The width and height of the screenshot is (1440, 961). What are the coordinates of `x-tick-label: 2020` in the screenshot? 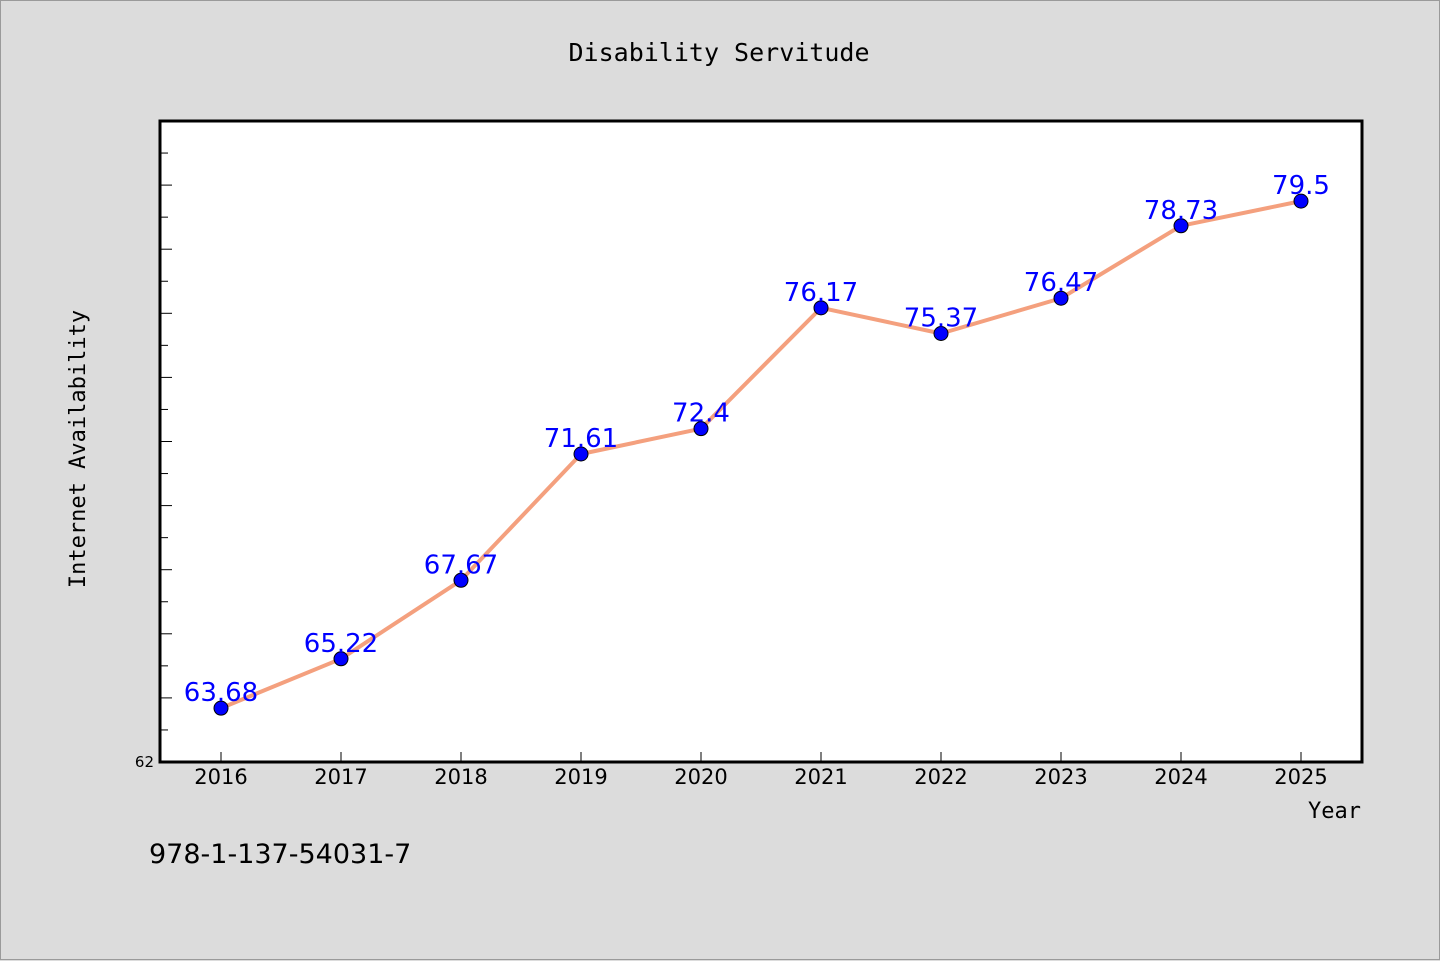 It's located at (700, 777).